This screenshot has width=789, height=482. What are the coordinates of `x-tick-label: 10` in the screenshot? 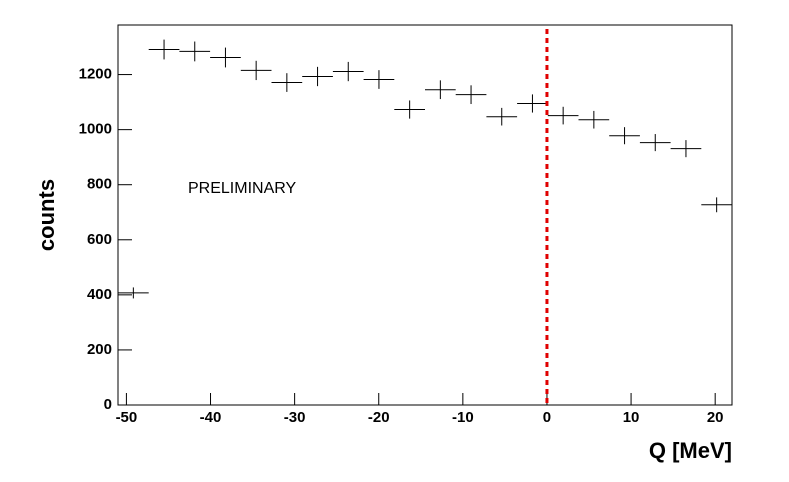 It's located at (631, 417).